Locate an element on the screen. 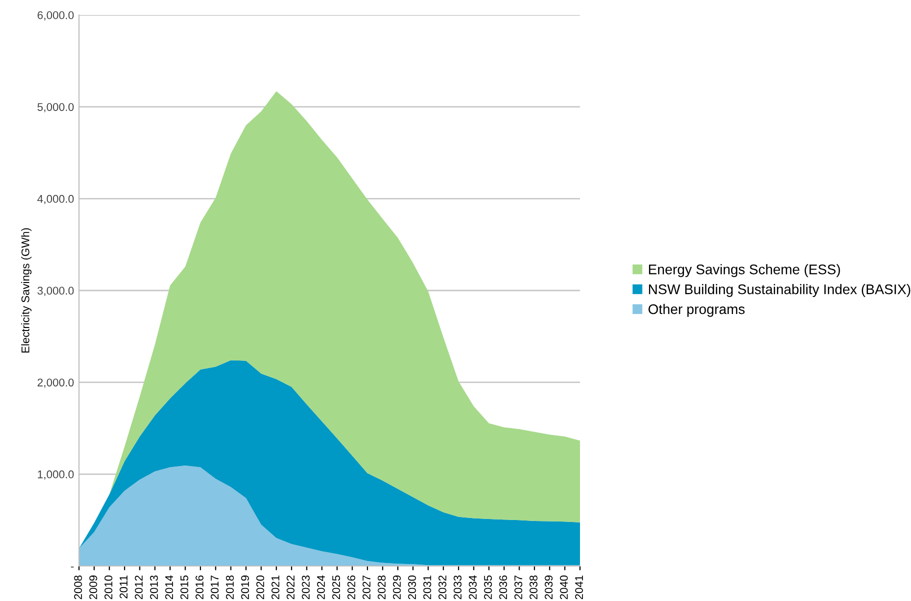 The image size is (911, 601). x-tick-label: 2010 is located at coordinates (108, 587).